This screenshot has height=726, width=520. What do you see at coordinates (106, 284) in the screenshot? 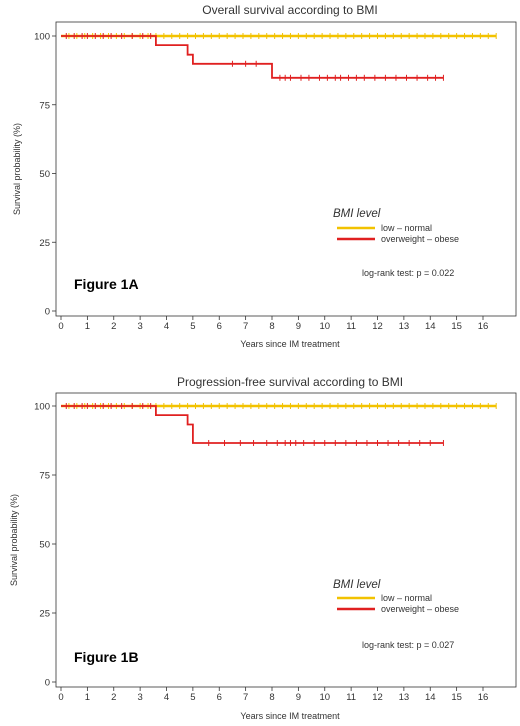
I see `figure-label: Figure 1A` at bounding box center [106, 284].